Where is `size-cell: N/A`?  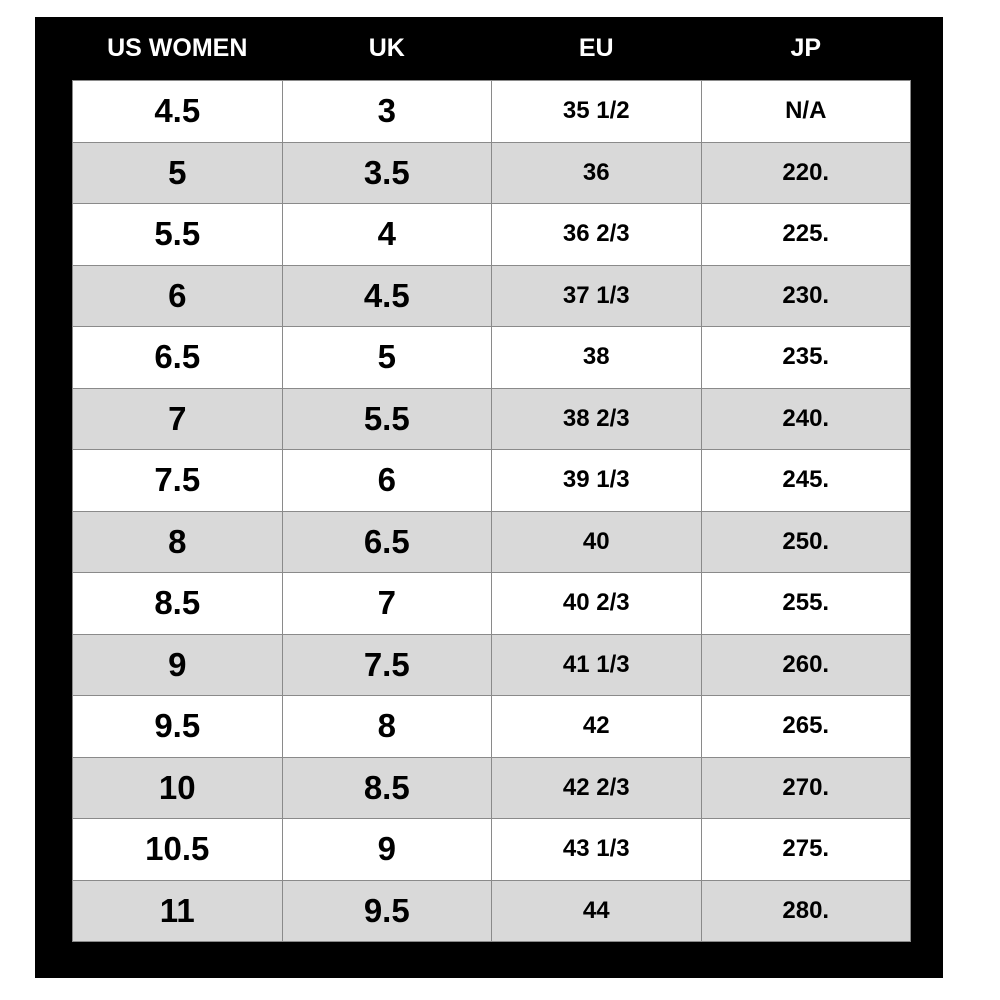
size-cell: N/A is located at coordinates (805, 111).